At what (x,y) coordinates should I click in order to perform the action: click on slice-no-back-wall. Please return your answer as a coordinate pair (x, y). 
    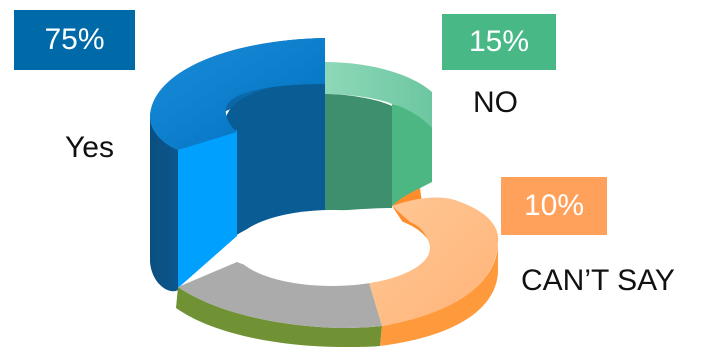
    Looking at the image, I should click on (358, 153).